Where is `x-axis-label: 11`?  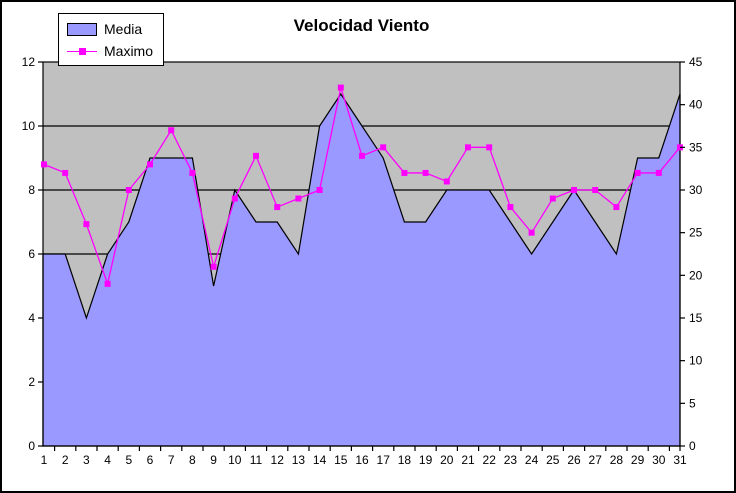
x-axis-label: 11 is located at coordinates (256, 460).